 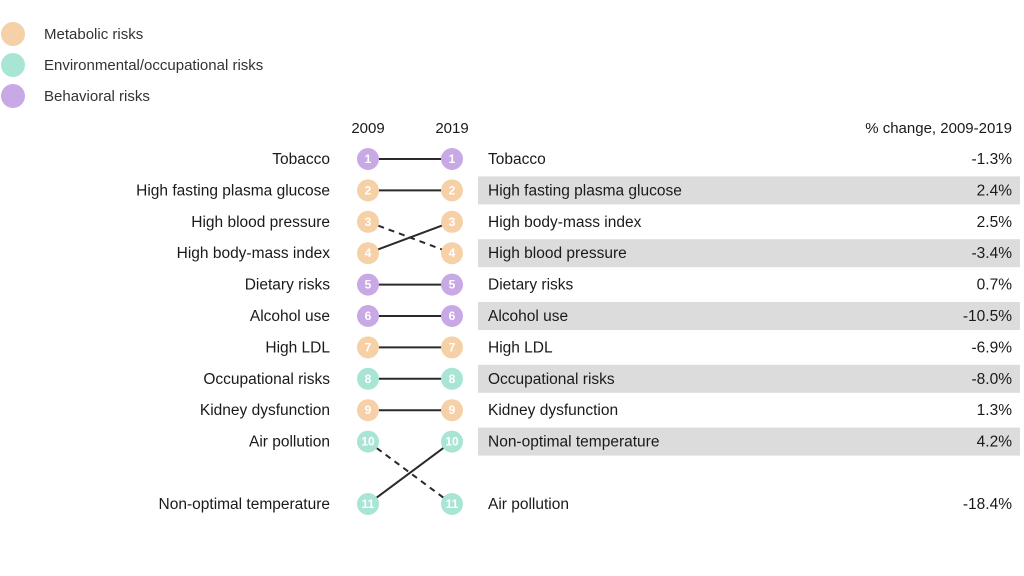 What do you see at coordinates (13, 65) in the screenshot?
I see `legend-swatch-environmental` at bounding box center [13, 65].